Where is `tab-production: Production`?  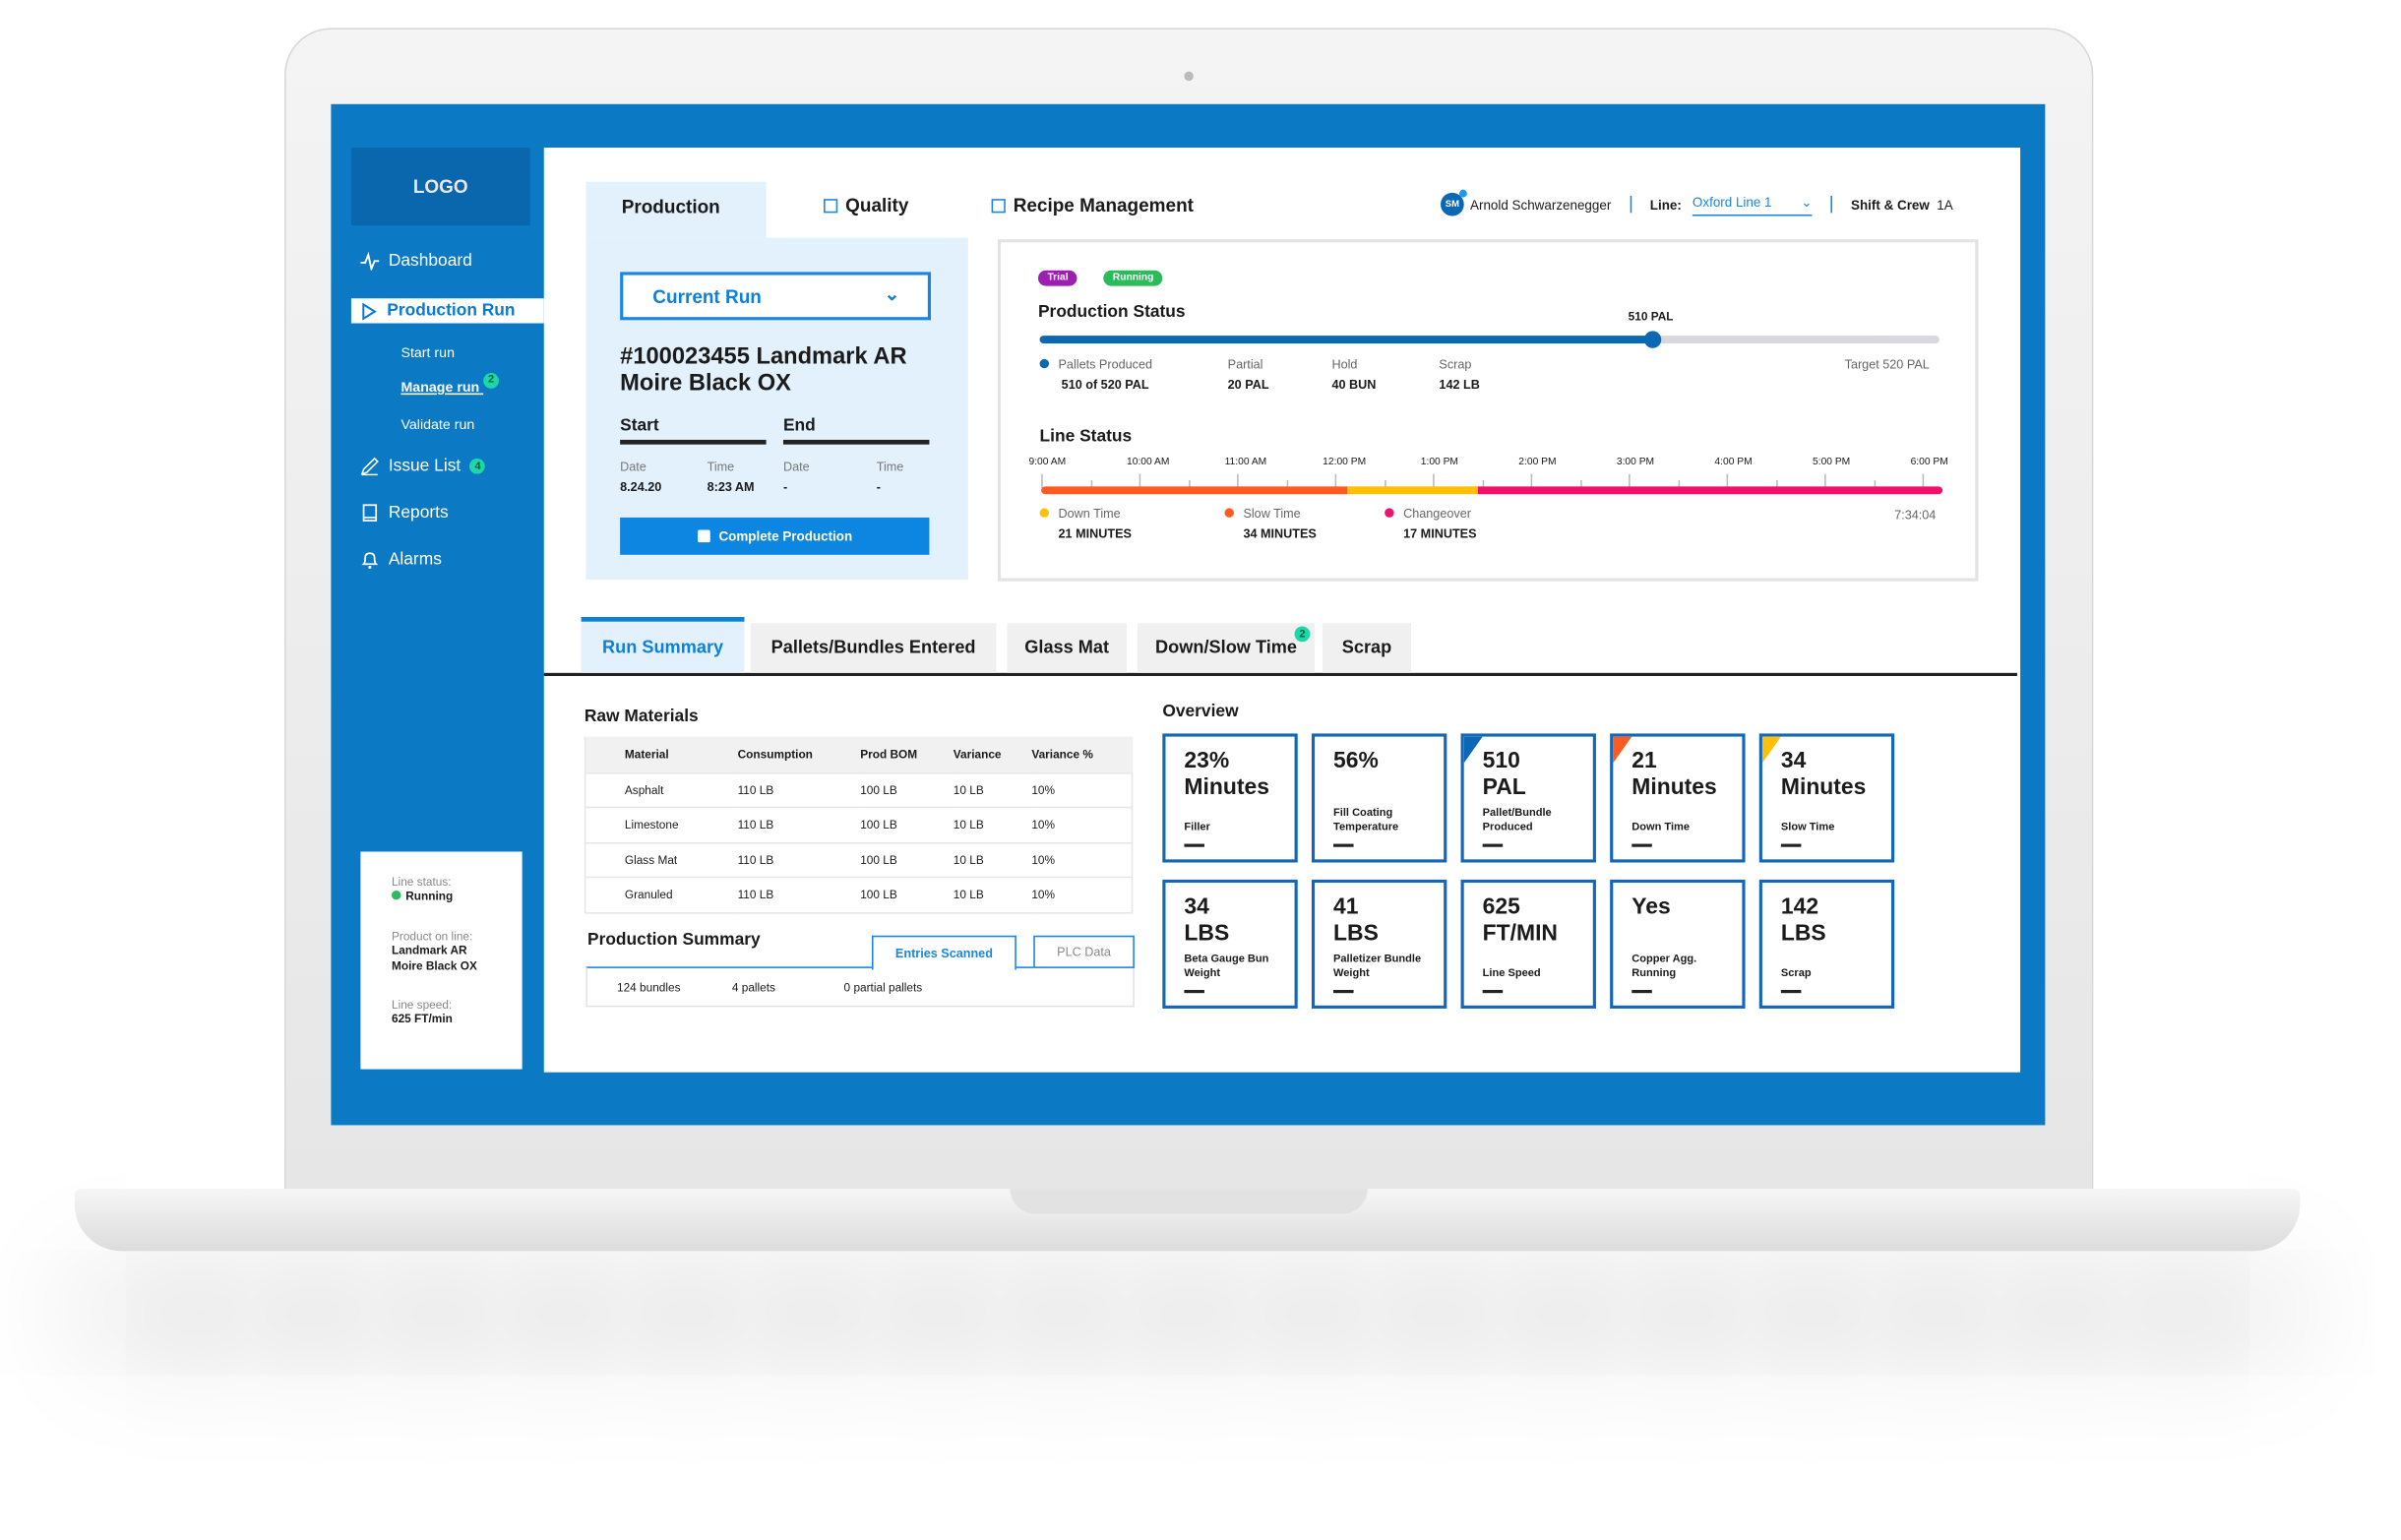
tab-production: Production is located at coordinates (676, 209).